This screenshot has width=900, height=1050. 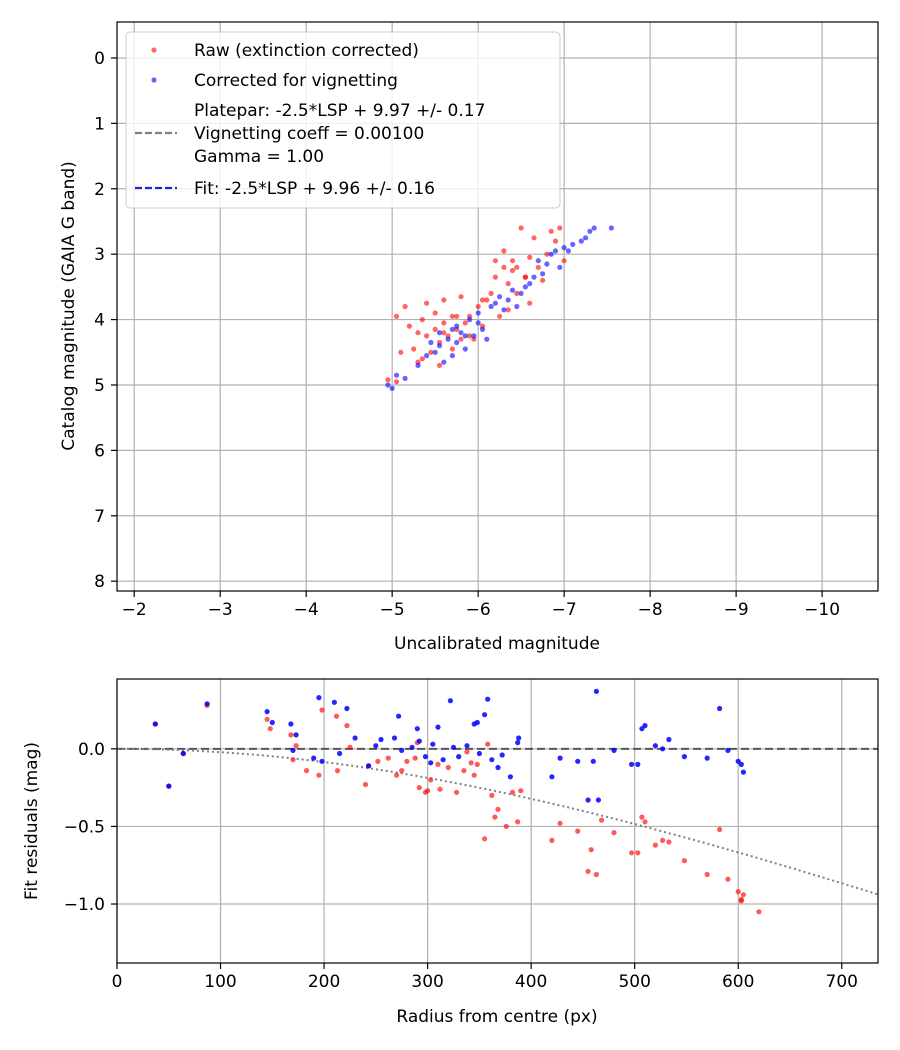 I want to click on x-tick-label: −4, so click(x=306, y=610).